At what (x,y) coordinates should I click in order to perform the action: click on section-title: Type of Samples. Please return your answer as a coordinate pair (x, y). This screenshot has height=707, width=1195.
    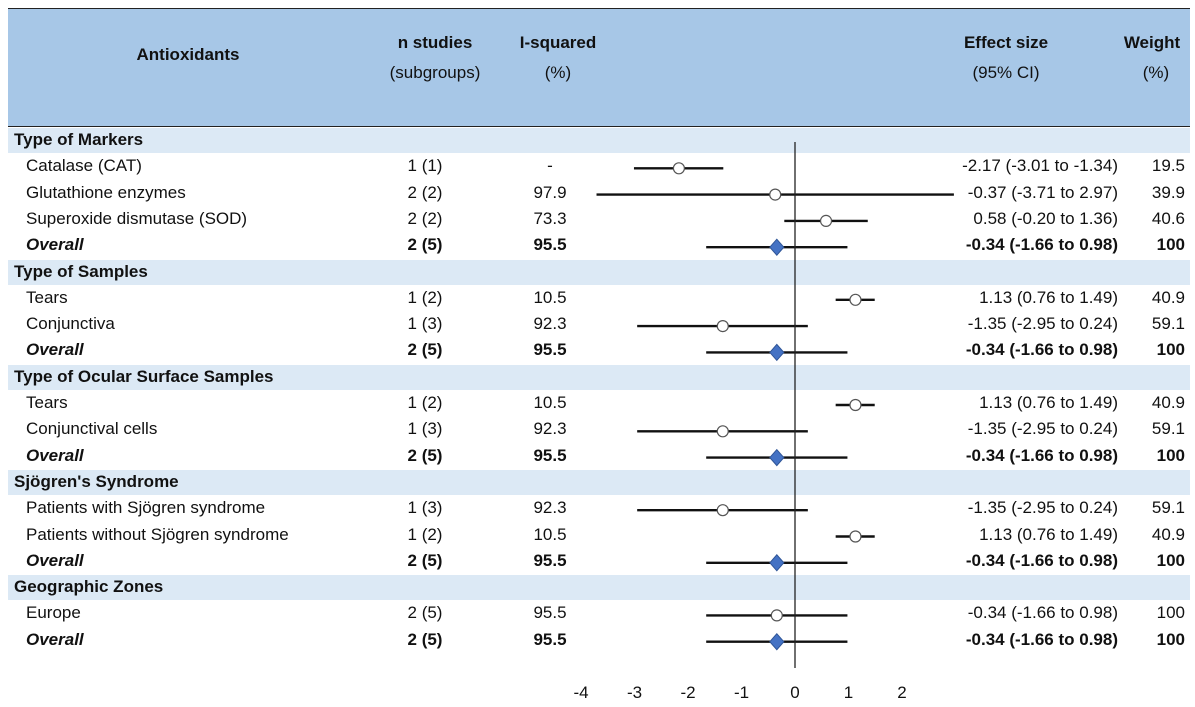
    Looking at the image, I should click on (81, 271).